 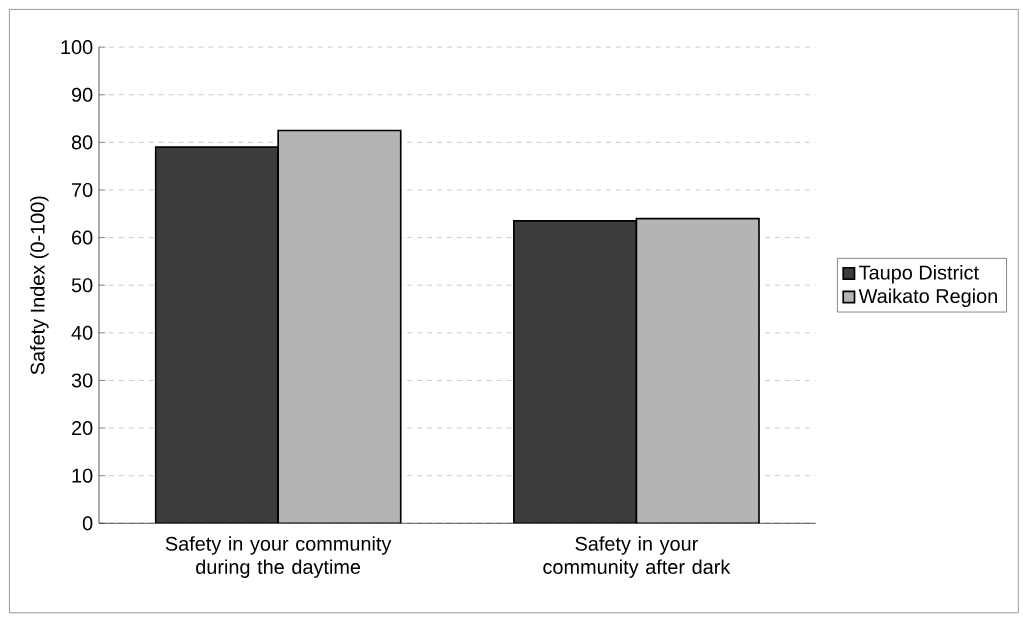 What do you see at coordinates (82, 237) in the screenshot?
I see `y-tick-label: 60` at bounding box center [82, 237].